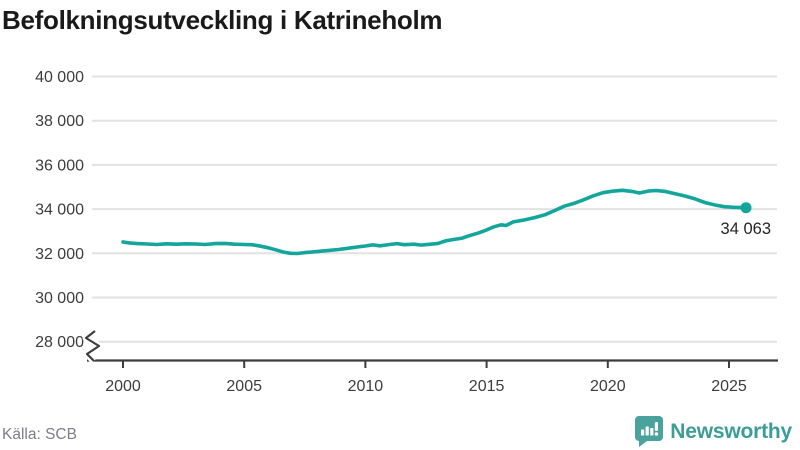 This screenshot has height=450, width=800. Describe the element at coordinates (608, 386) in the screenshot. I see `x-axis-tick-label: 2020` at that location.